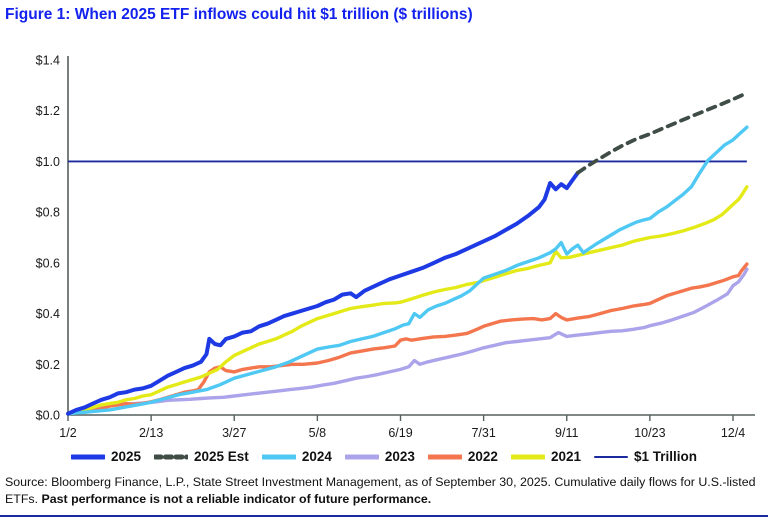  Describe the element at coordinates (482, 456) in the screenshot. I see `legend-label-2022: 2022` at that location.